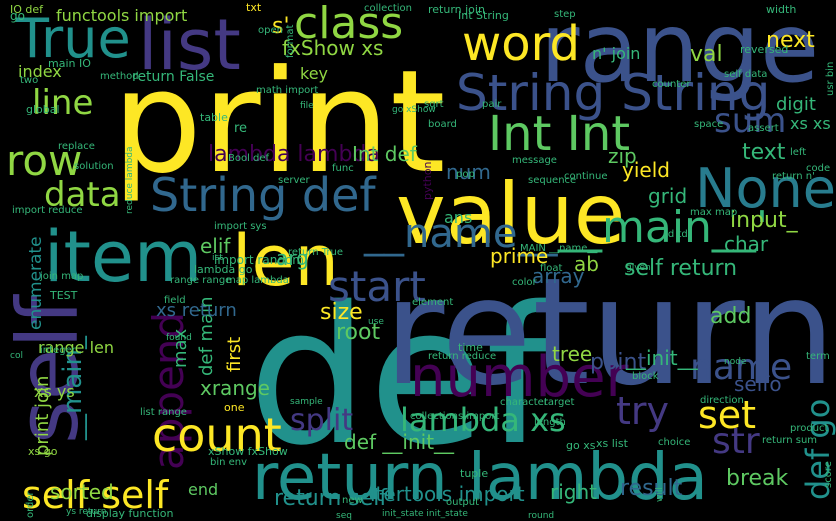 This screenshot has width=836, height=521. I want to click on cloud-word: left, so click(798, 152).